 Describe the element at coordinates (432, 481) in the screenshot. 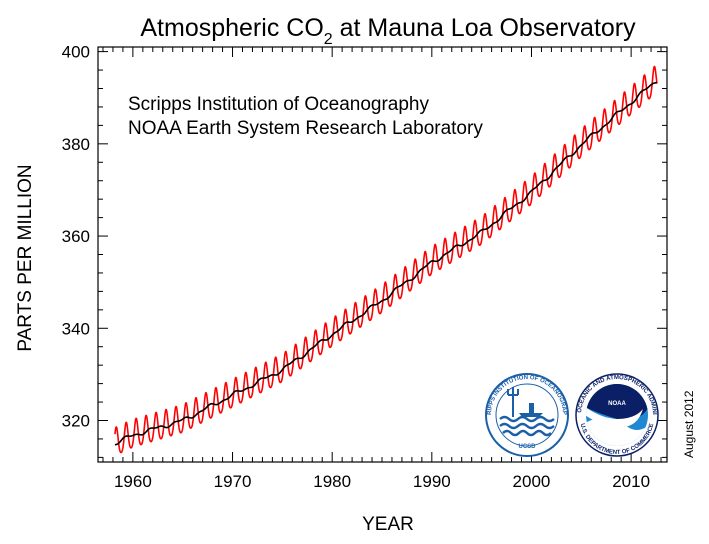

I see `x-tick-label: 1990` at that location.